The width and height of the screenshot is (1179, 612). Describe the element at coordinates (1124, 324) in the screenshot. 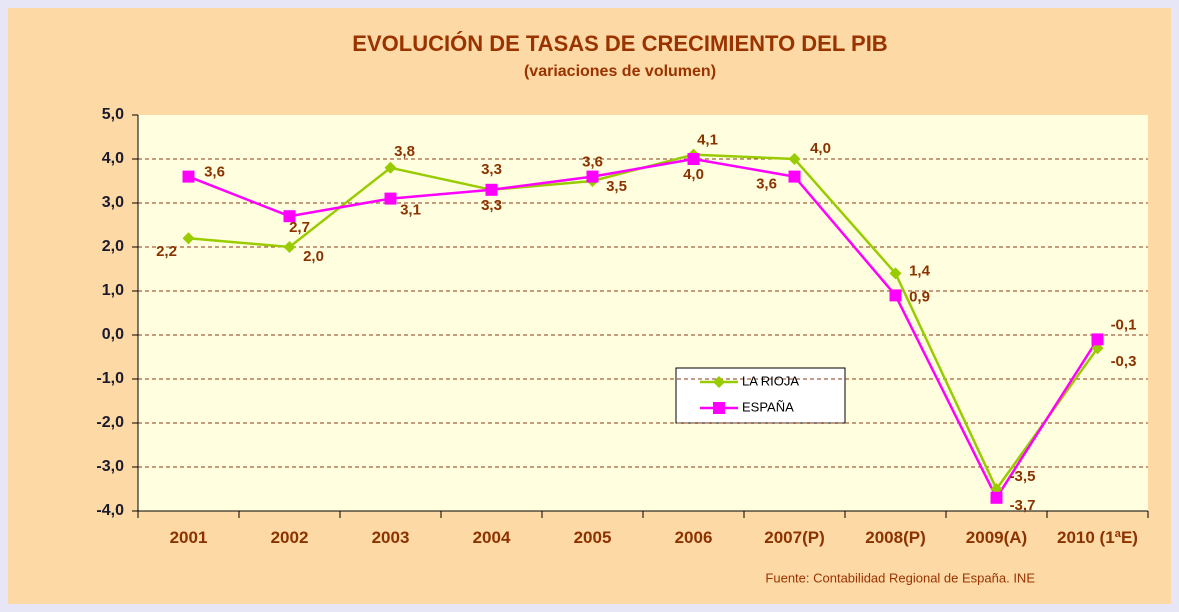

I see `data-label: -0,1` at that location.